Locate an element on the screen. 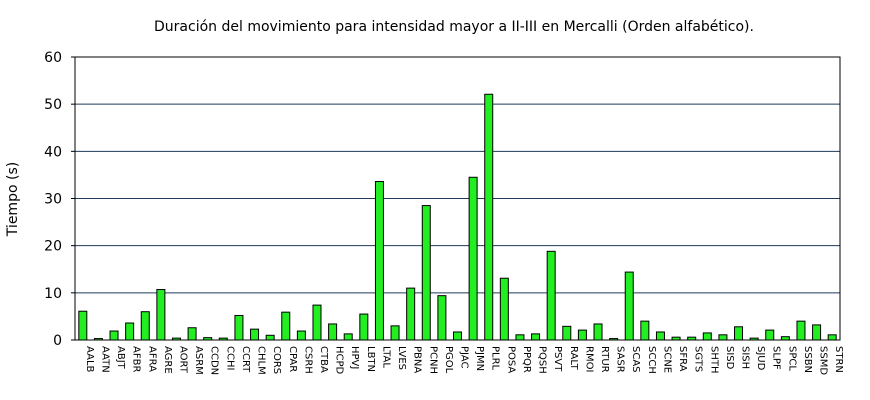 The width and height of the screenshot is (870, 400). x-tick-label: SPCL is located at coordinates (791, 358).